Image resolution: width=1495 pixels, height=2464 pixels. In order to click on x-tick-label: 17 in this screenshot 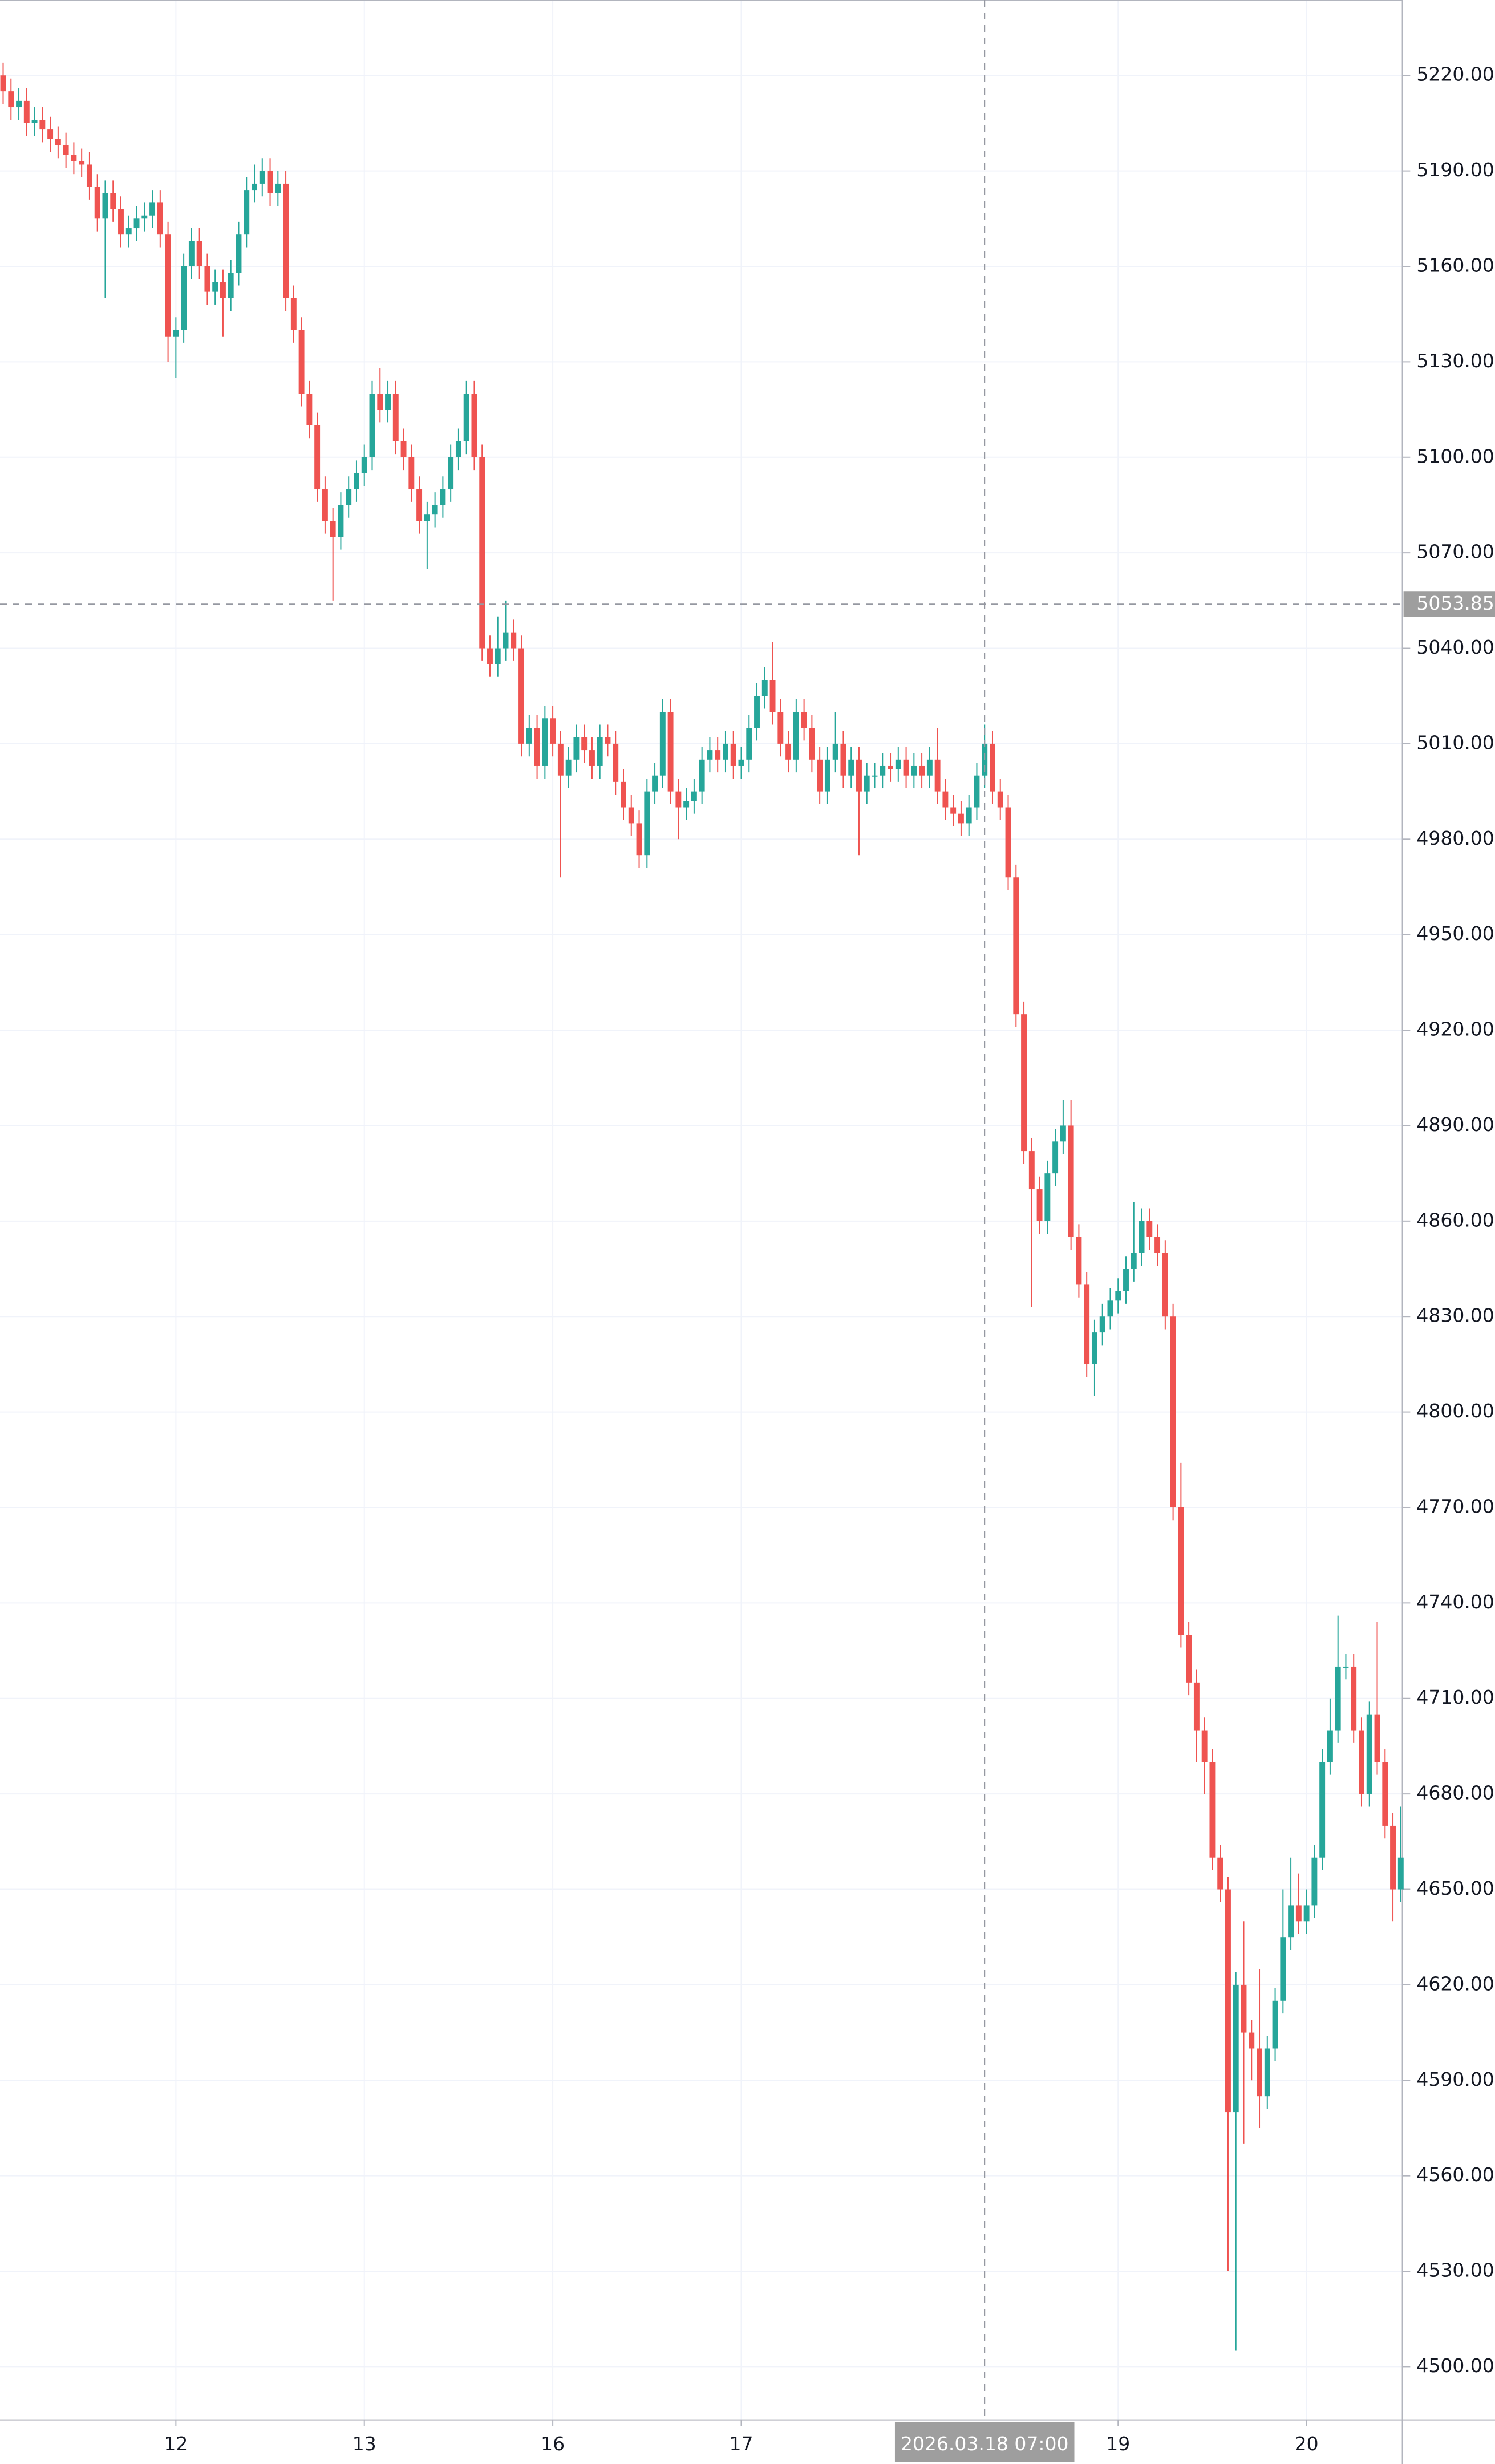, I will do `click(741, 2444)`.